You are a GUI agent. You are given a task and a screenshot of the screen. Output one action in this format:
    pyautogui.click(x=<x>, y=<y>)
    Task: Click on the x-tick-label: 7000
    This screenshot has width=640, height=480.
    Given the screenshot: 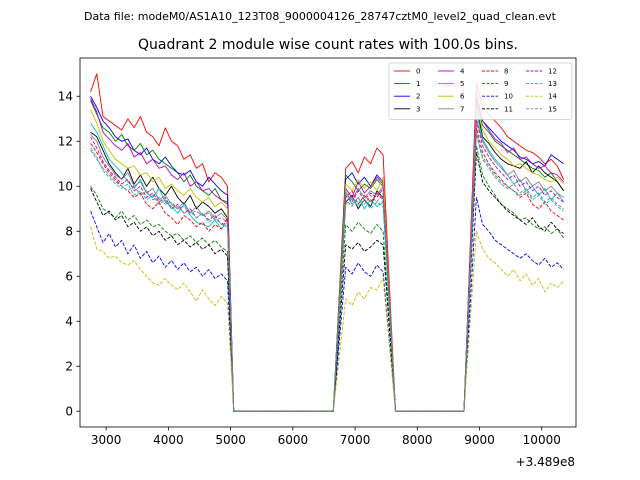 What is the action you would take?
    pyautogui.click(x=355, y=440)
    